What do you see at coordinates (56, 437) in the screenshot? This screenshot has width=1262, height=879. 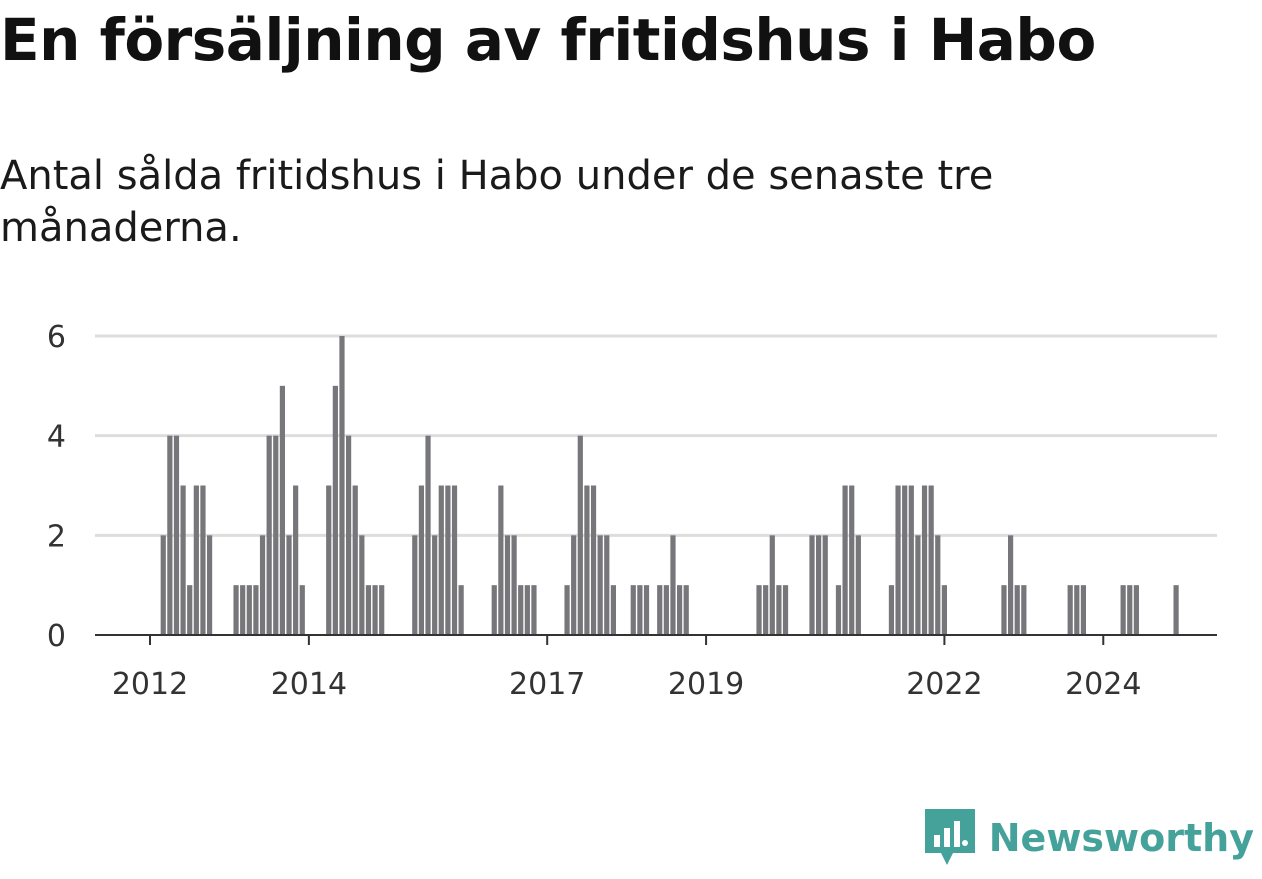 I see `y-tick-label: 4` at bounding box center [56, 437].